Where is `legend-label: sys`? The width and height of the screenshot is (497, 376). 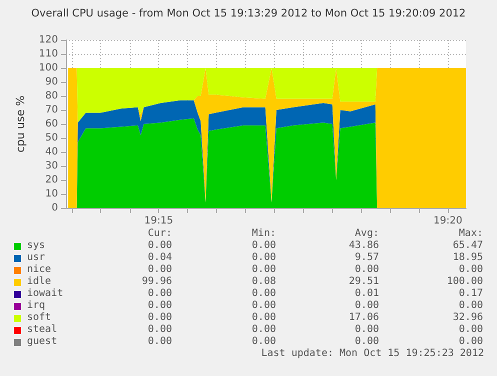 legend-label: sys is located at coordinates (36, 245).